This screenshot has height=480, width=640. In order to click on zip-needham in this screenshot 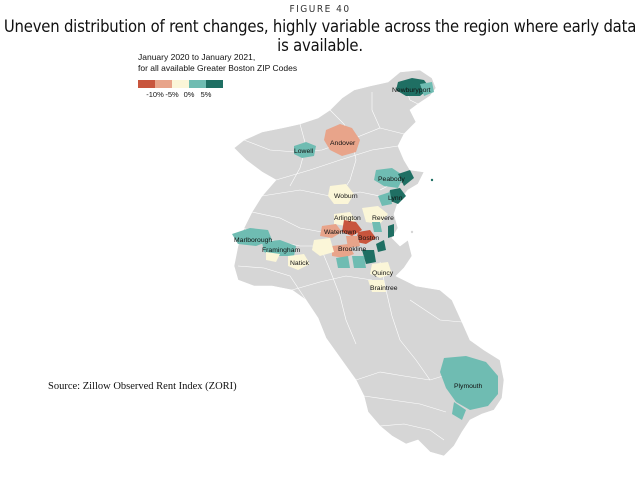, I will do `click(343, 262)`.